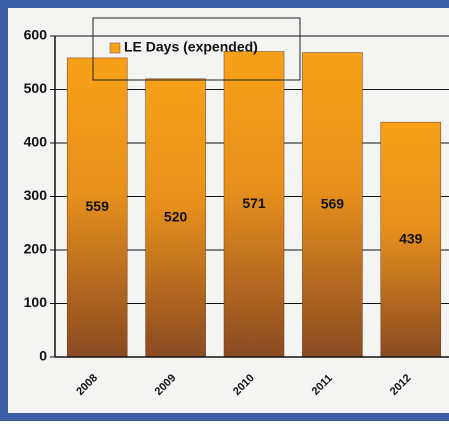  I want to click on legend-box, so click(196, 49).